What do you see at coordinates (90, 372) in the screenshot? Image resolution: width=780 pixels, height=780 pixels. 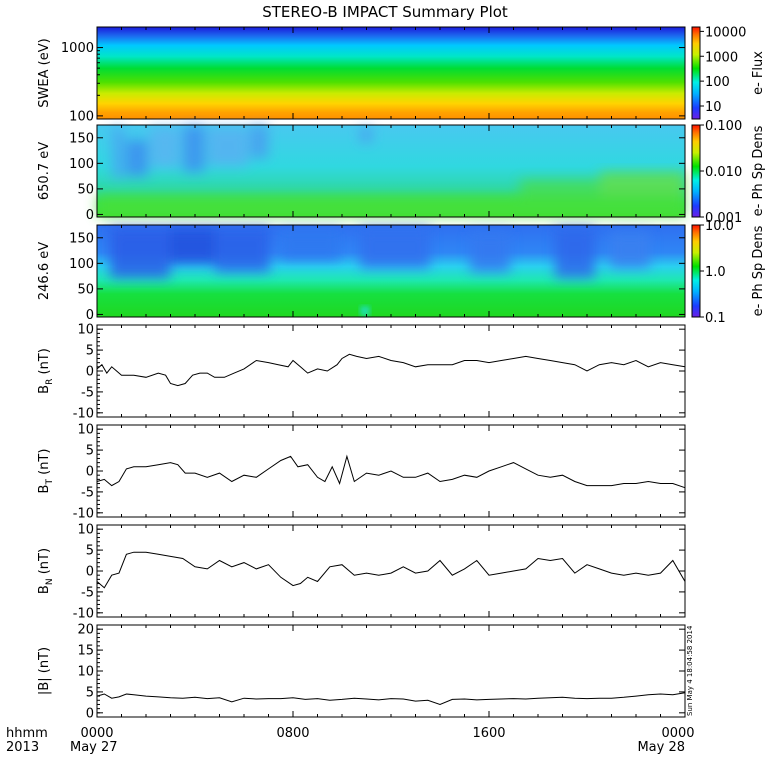 I see `br-ytick-label: 0` at bounding box center [90, 372].